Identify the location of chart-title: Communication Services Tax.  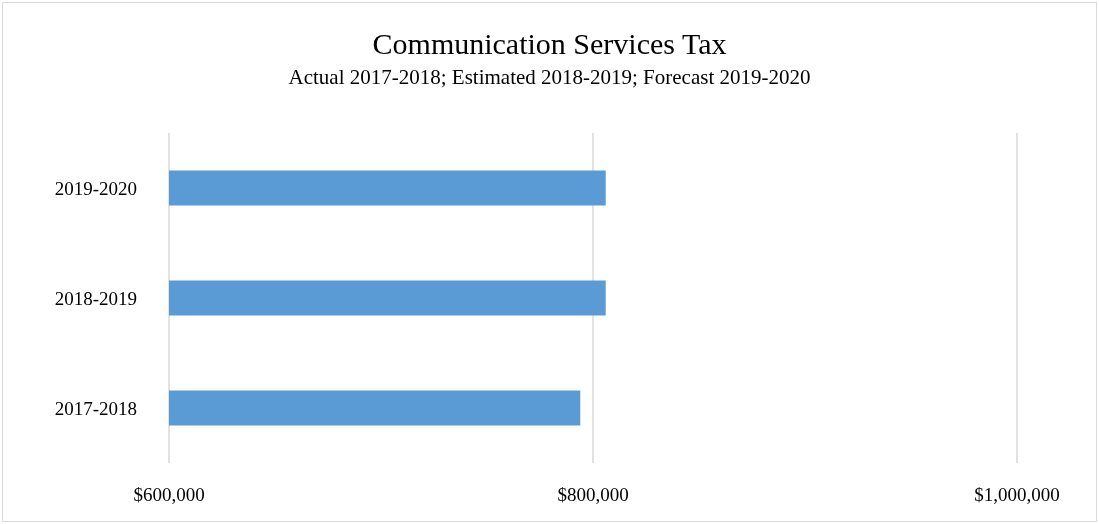
(549, 43).